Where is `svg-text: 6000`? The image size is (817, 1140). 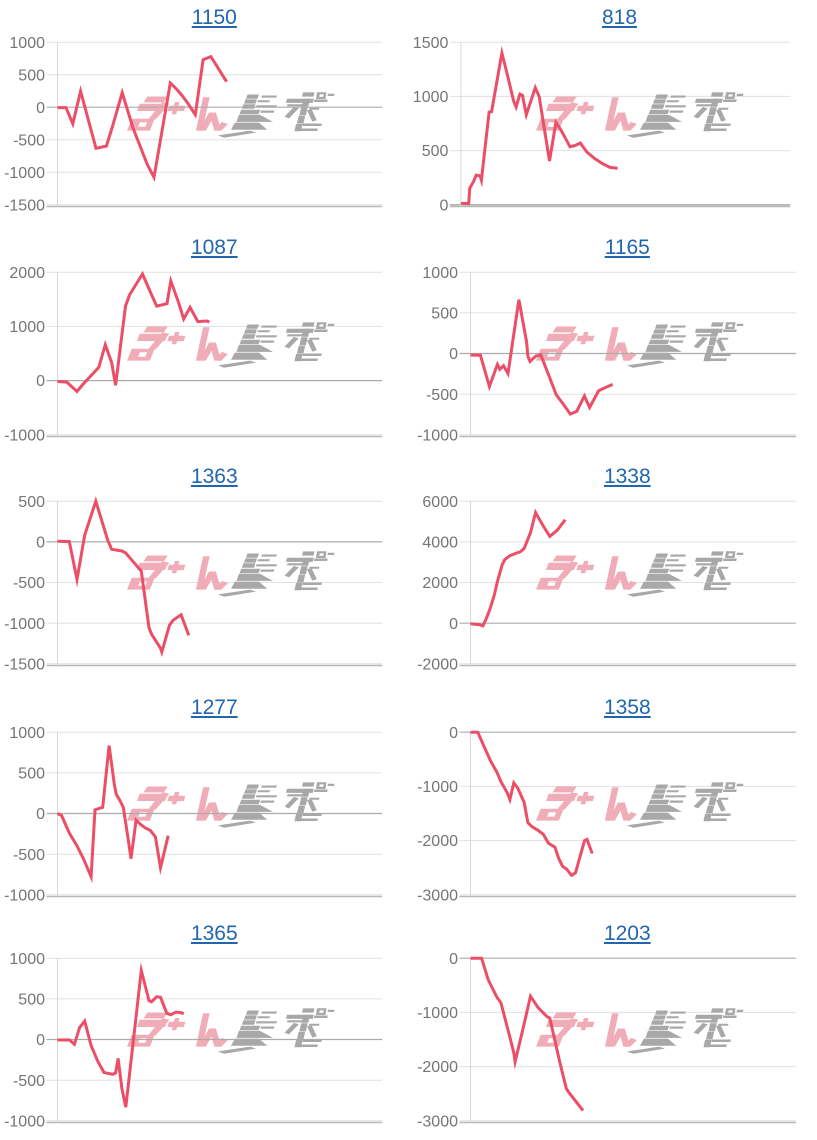 svg-text: 6000 is located at coordinates (440, 502).